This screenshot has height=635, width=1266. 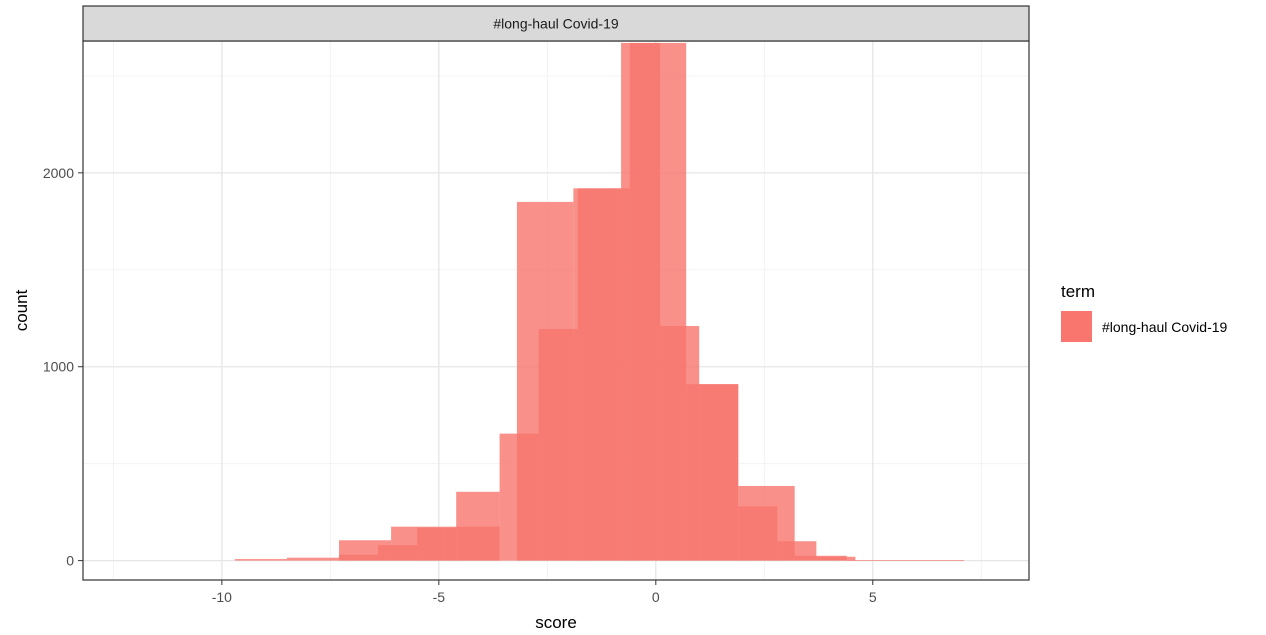 I want to click on facet-strip-title: #long-haul Covid-19, so click(x=556, y=24).